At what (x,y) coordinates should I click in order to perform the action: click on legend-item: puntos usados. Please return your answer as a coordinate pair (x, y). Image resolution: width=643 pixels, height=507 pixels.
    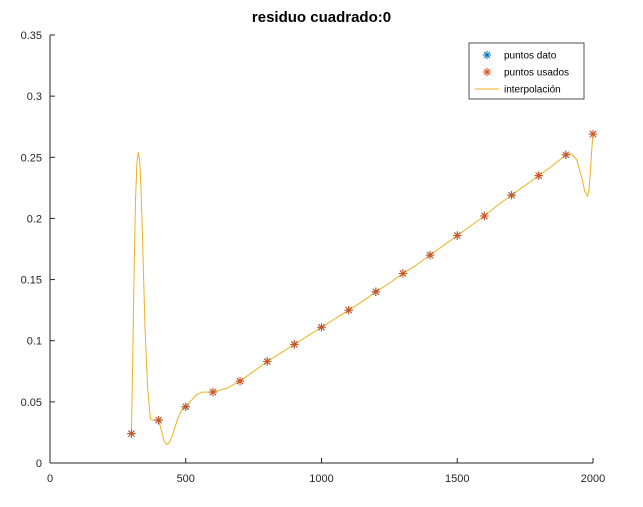
    Looking at the image, I should click on (525, 73).